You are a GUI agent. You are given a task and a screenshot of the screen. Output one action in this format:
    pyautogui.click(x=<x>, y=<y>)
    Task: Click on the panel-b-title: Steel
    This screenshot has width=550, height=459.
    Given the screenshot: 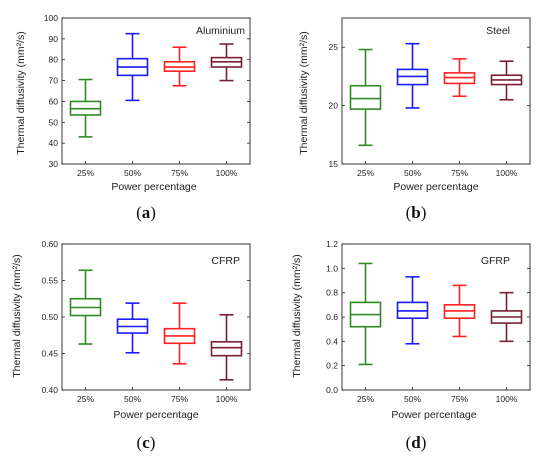 What is the action you would take?
    pyautogui.click(x=498, y=31)
    